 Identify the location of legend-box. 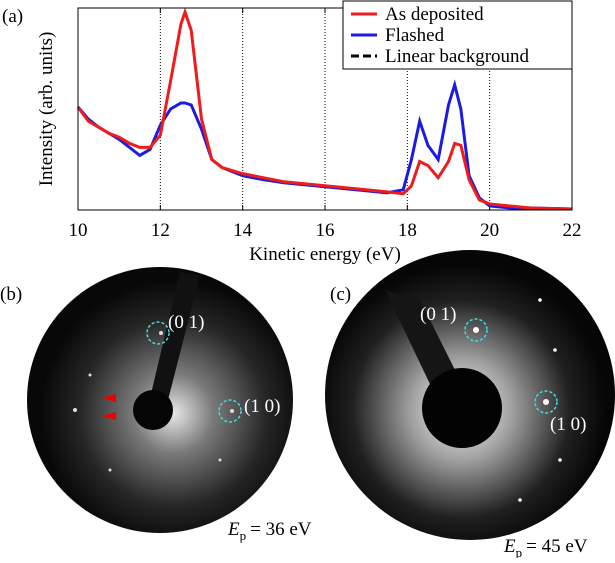
(457, 35).